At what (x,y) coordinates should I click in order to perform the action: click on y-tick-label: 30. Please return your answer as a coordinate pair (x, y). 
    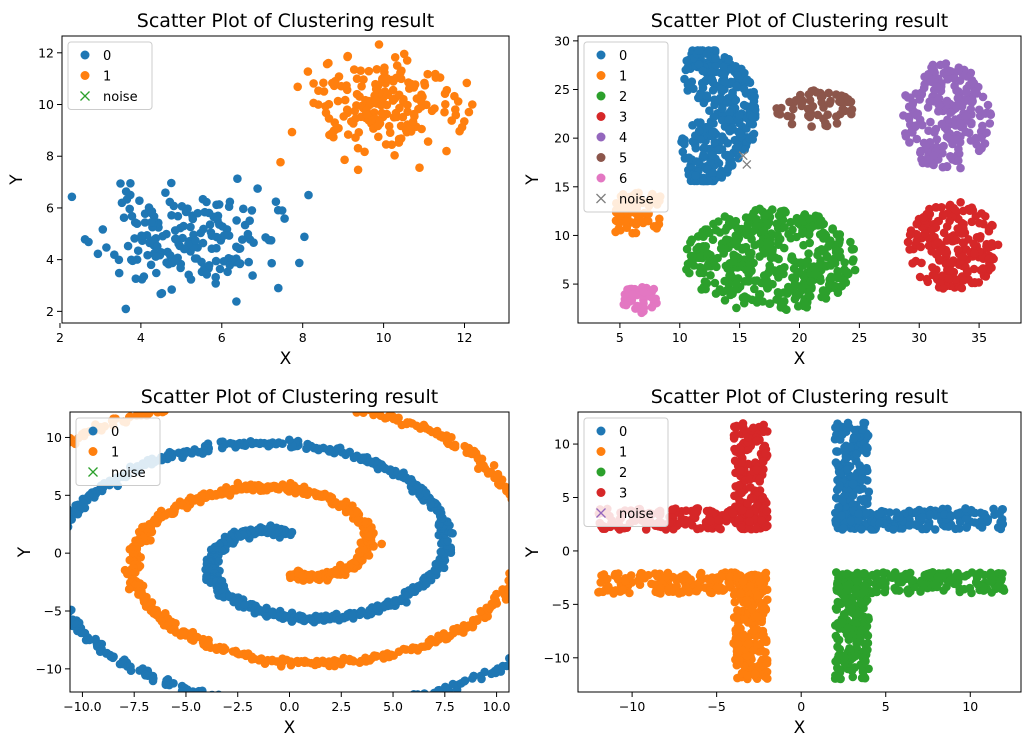
    Looking at the image, I should click on (562, 40).